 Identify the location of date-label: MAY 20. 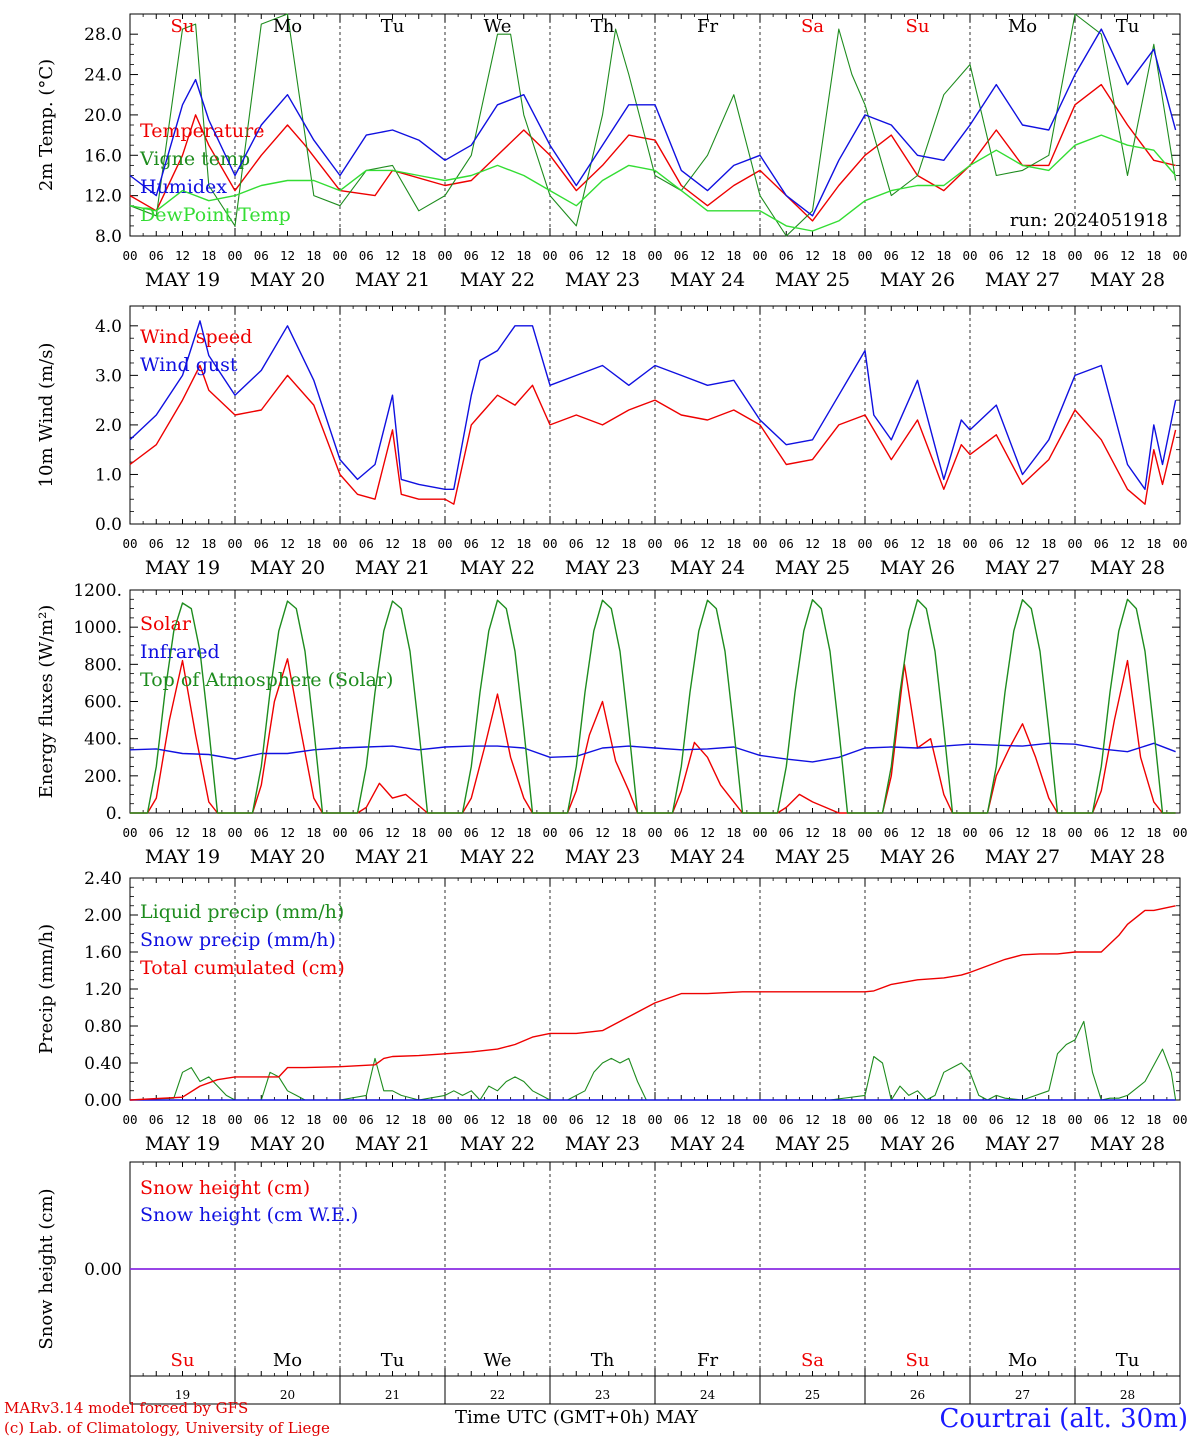
(287, 857).